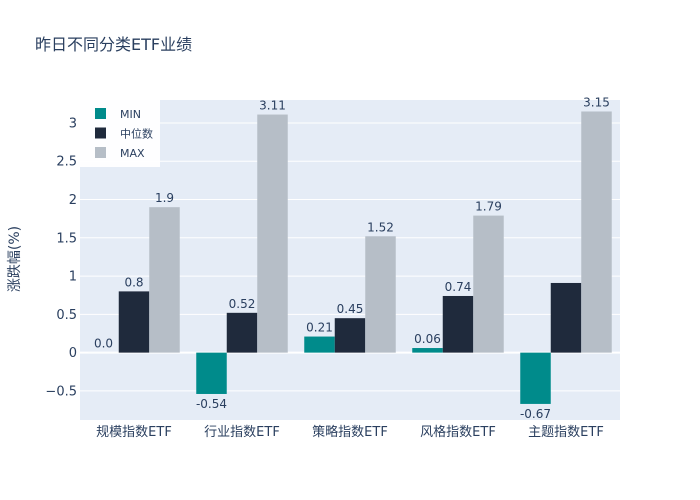 This screenshot has width=700, height=500. What do you see at coordinates (15, 259) in the screenshot?
I see `y-axis-title: 涨跌幅(%)` at bounding box center [15, 259].